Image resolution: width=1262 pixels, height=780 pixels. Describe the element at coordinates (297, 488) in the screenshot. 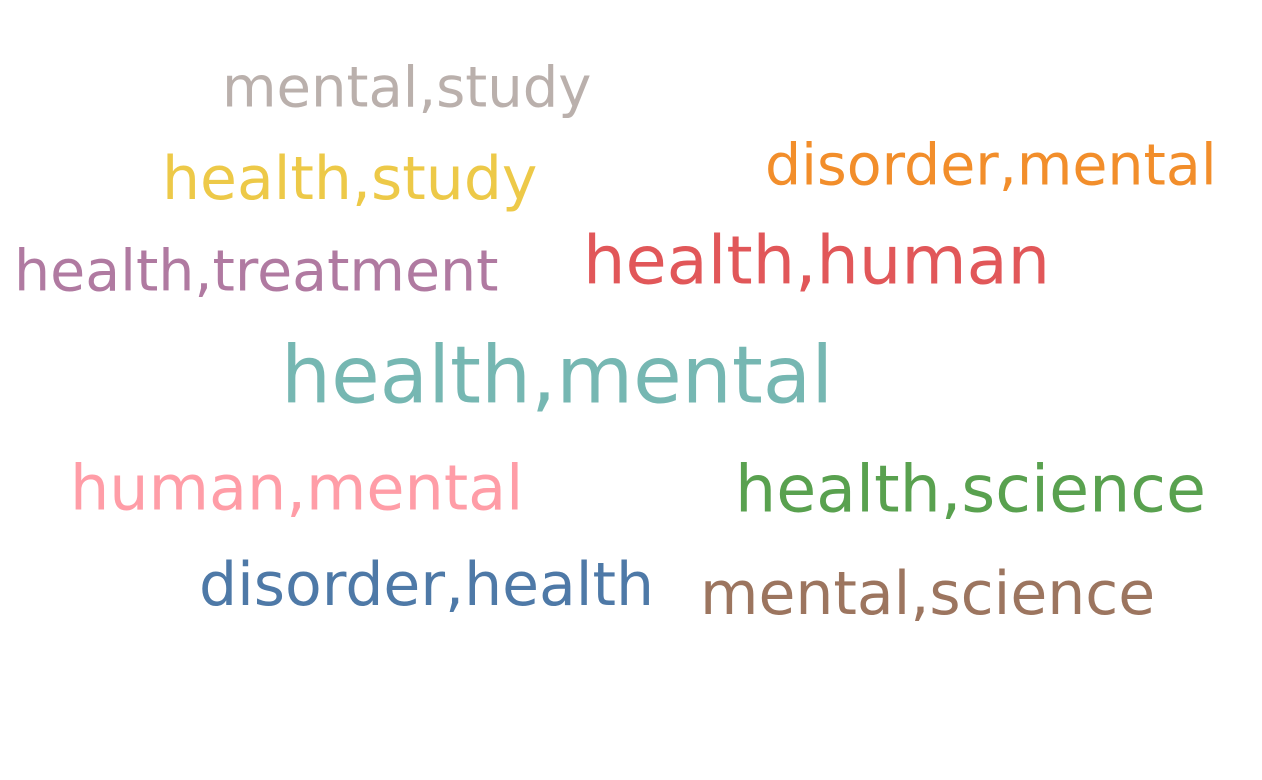

I see `word-human-mental: human,mental` at that location.